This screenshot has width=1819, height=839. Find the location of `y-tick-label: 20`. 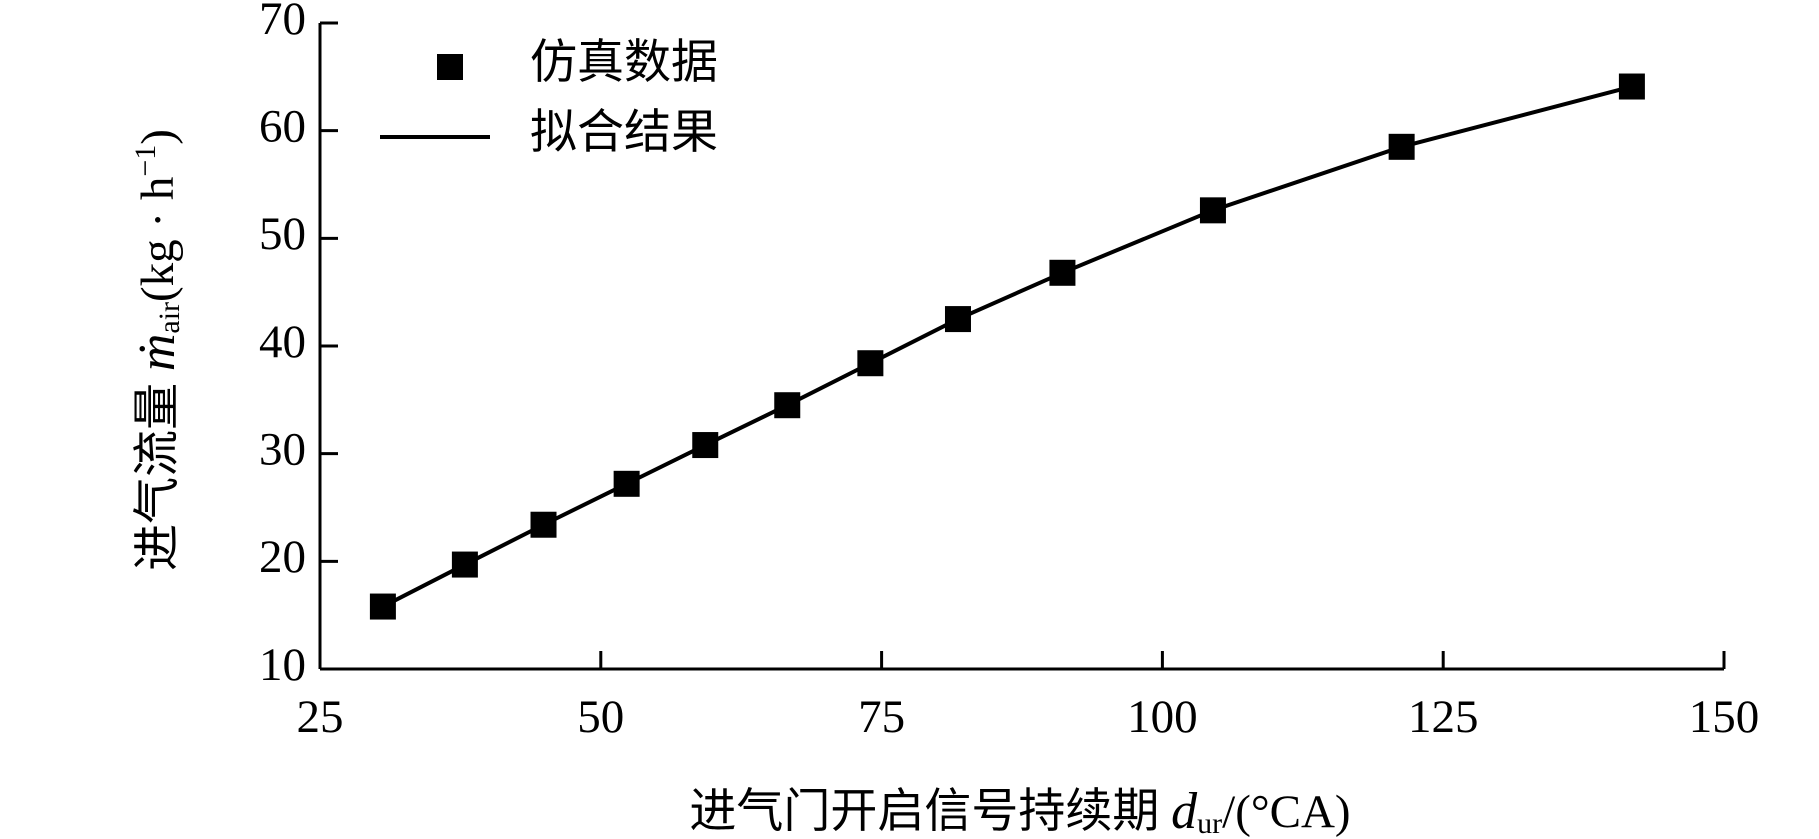

y-tick-label: 20 is located at coordinates (282, 557).